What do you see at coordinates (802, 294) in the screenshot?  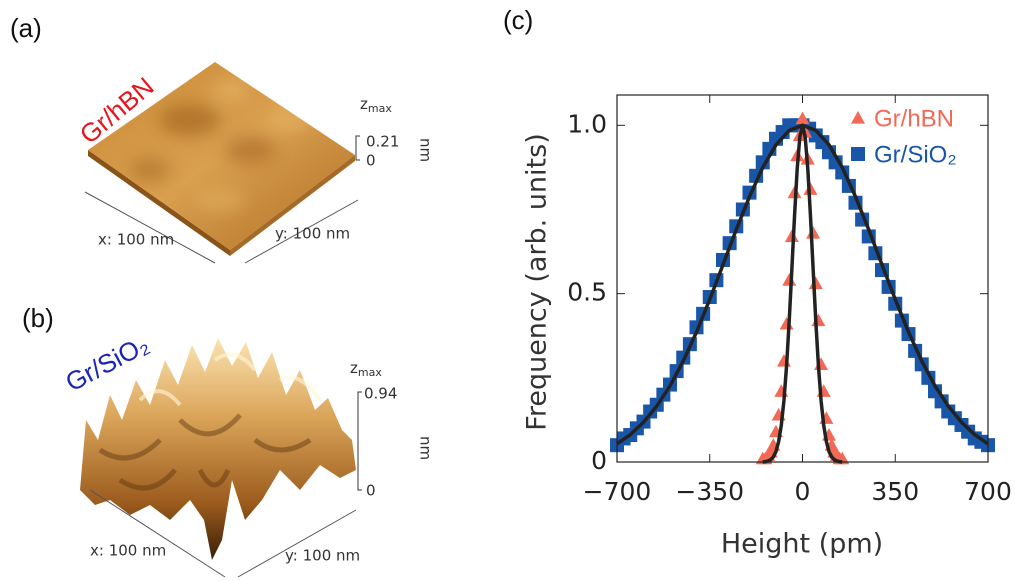 I see `fit-line` at bounding box center [802, 294].